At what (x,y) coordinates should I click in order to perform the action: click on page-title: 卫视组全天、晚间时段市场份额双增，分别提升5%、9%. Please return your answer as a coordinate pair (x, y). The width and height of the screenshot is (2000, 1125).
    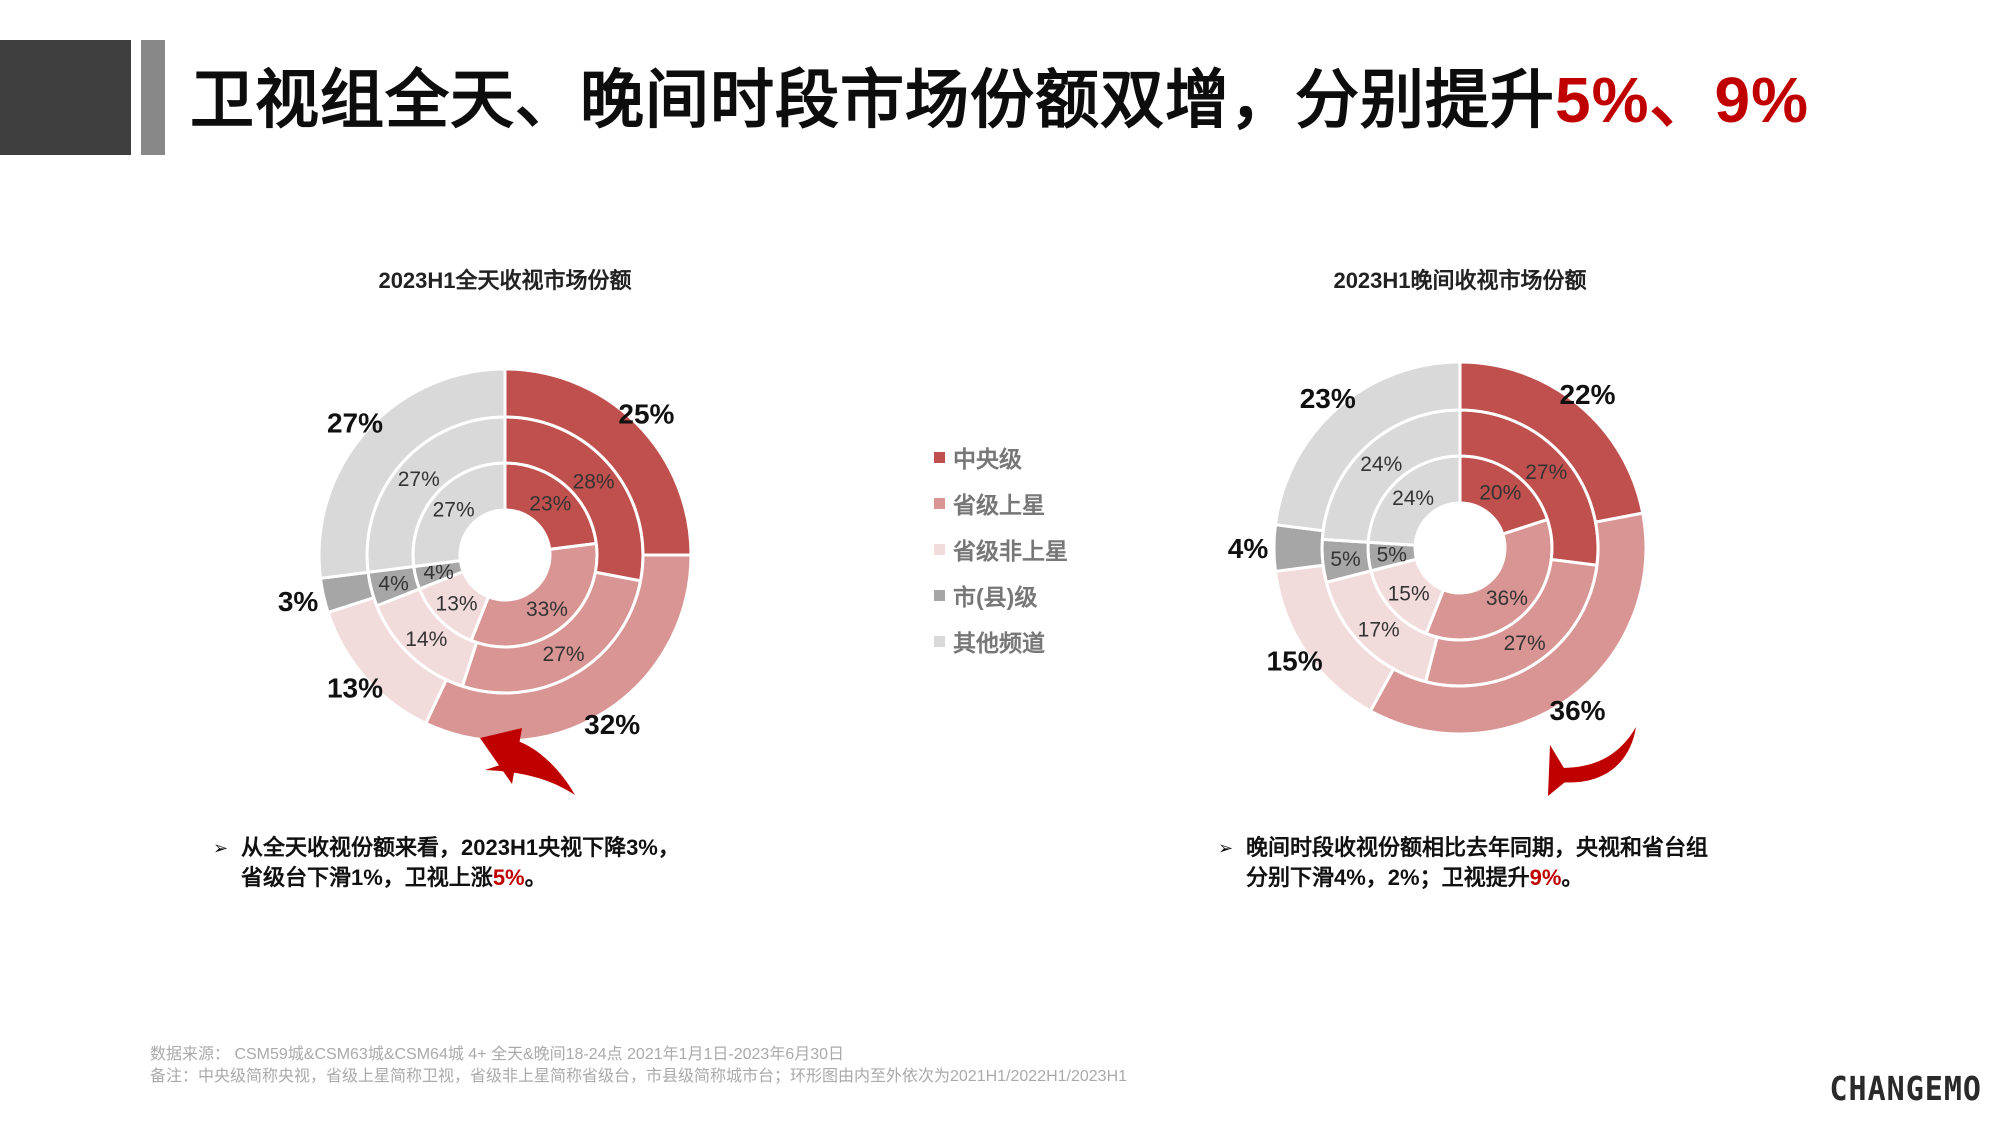
    Looking at the image, I should click on (999, 100).